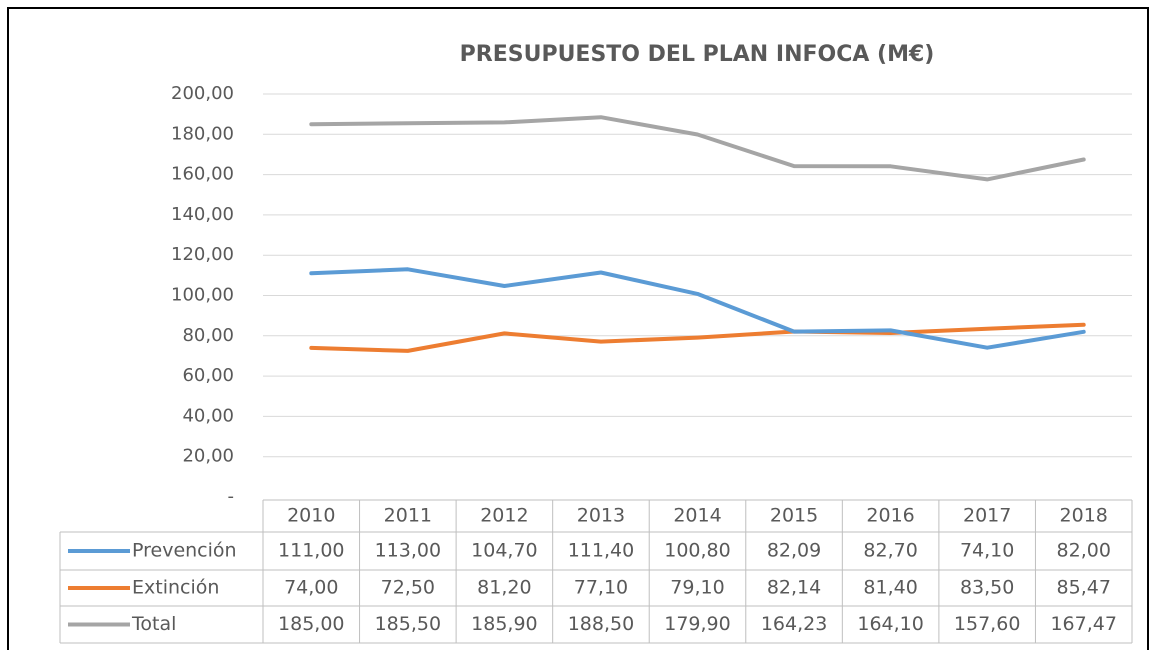  What do you see at coordinates (202, 254) in the screenshot?
I see `y-tick-label: 120,00` at bounding box center [202, 254].